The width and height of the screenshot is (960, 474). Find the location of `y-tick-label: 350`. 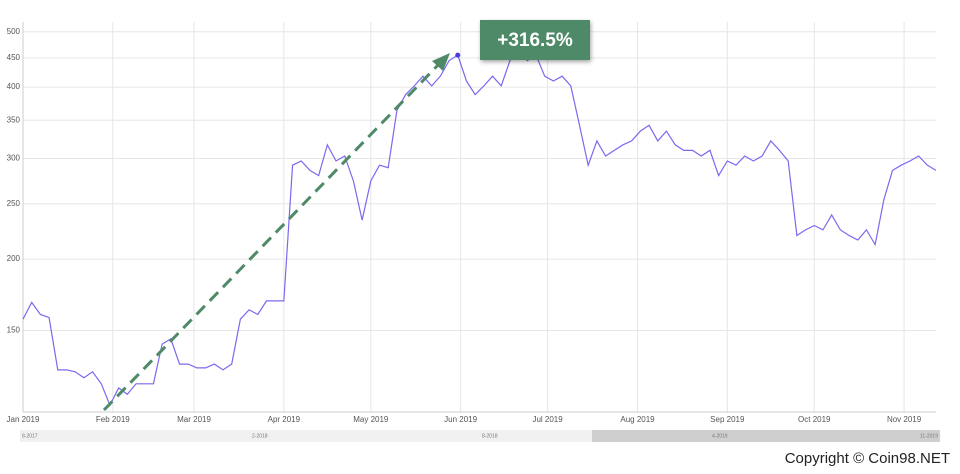

y-tick-label: 350 is located at coordinates (14, 119).